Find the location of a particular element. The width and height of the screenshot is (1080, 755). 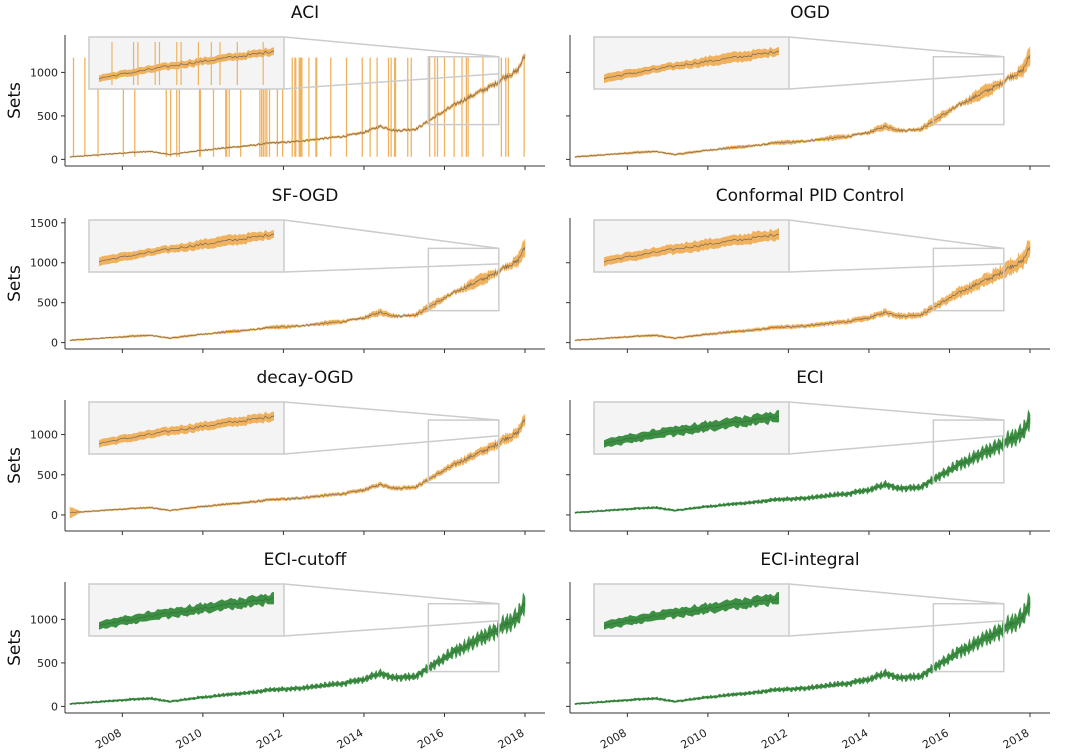

subplot-5: decay-OGD 0 500 1000 Sets is located at coordinates (275, 451).